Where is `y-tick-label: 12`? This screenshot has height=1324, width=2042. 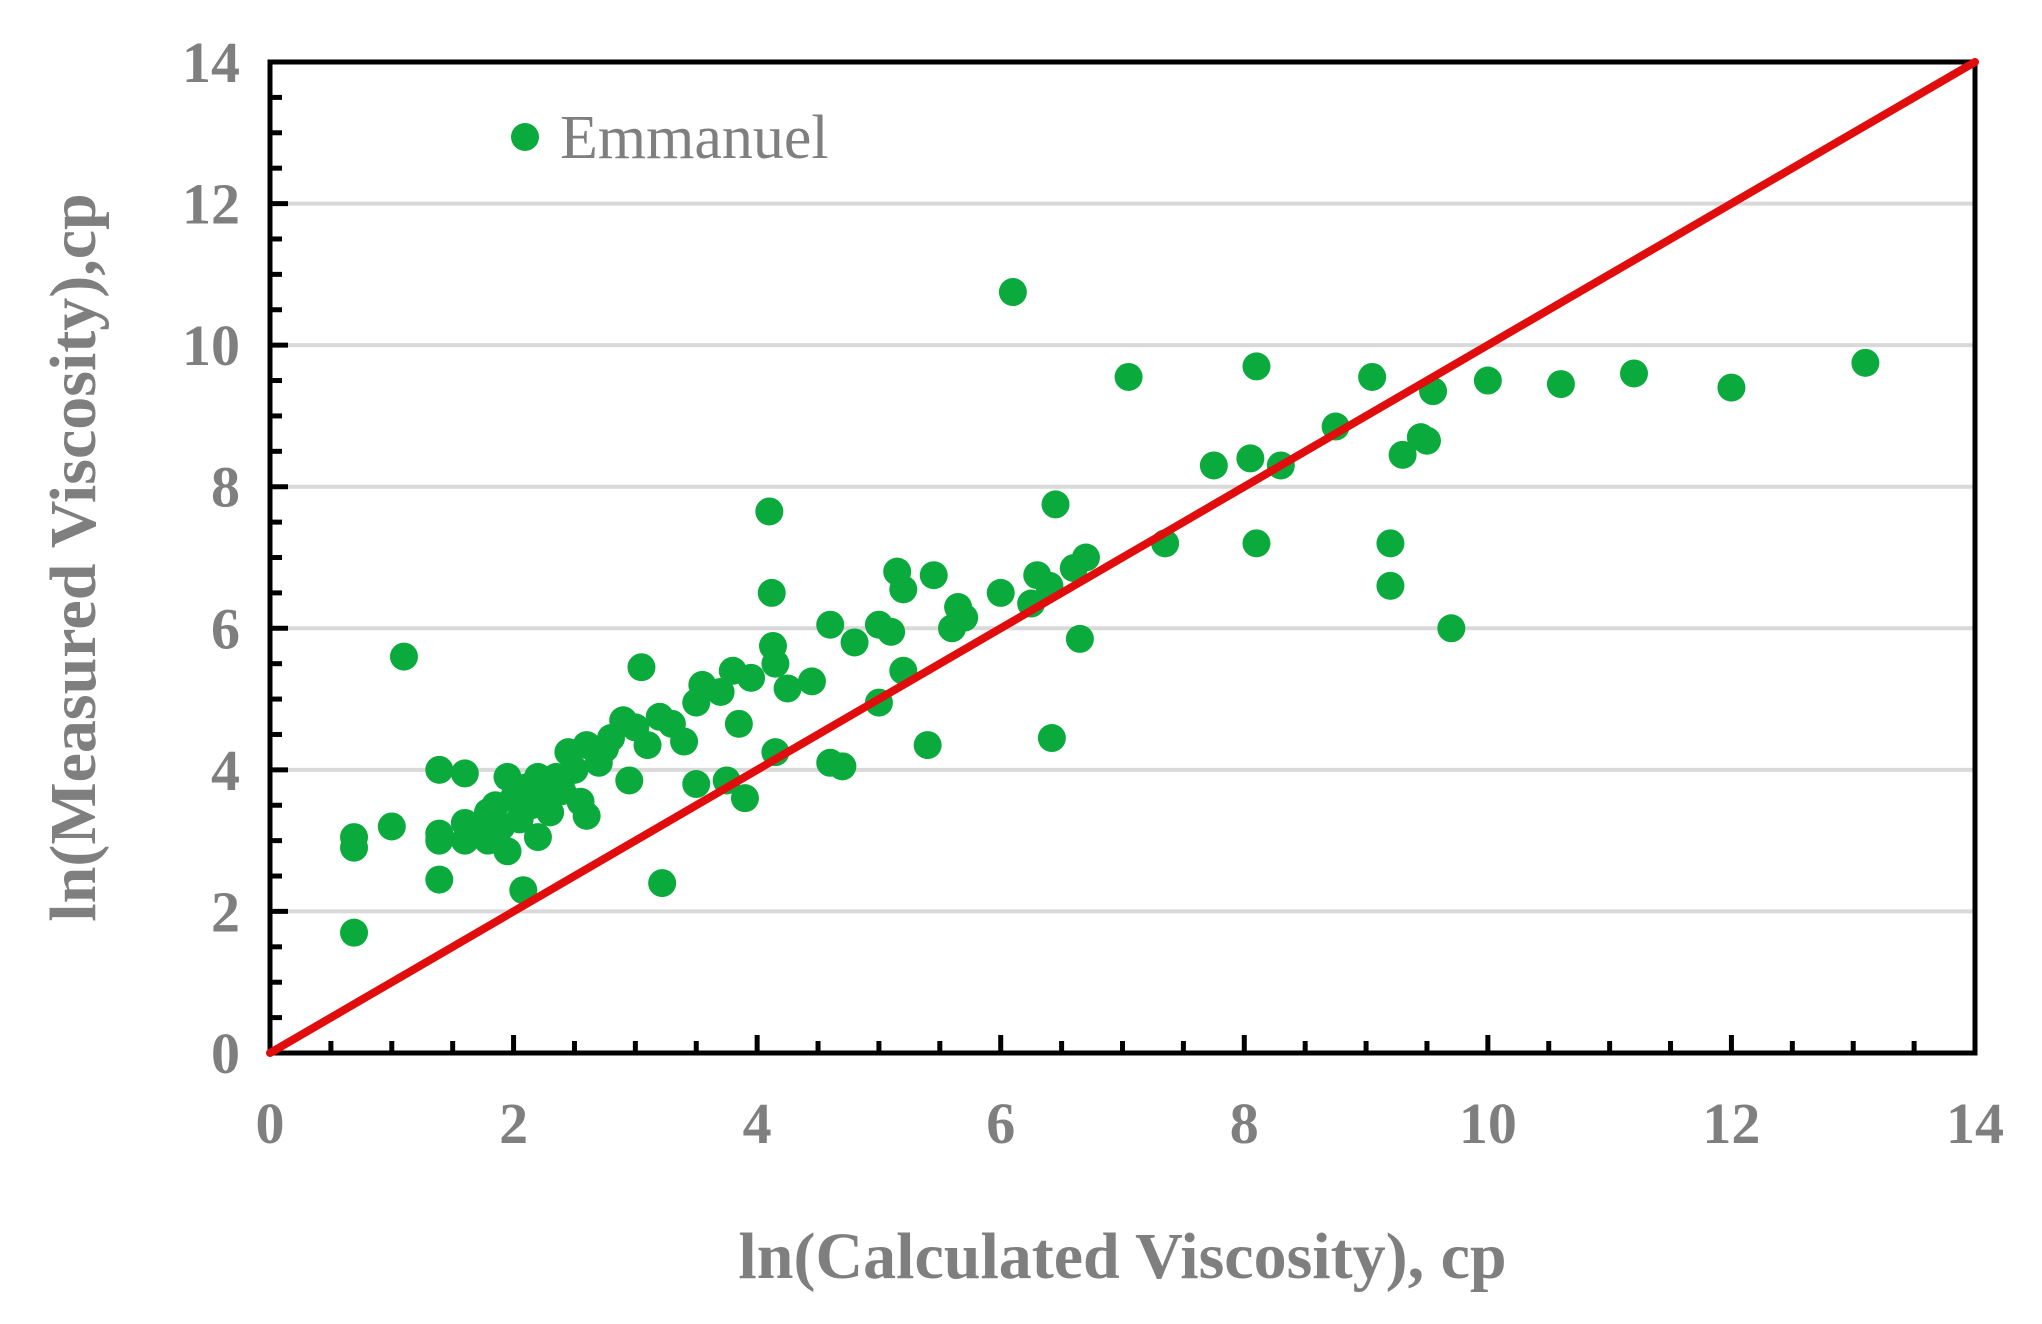 y-tick-label: 12 is located at coordinates (211, 204).